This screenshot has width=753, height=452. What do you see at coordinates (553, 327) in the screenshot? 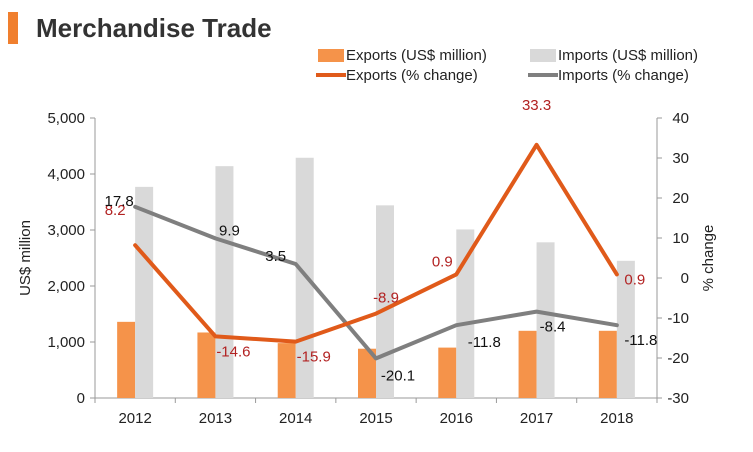
I see `imports-change-data-label: -8.4` at bounding box center [553, 327].